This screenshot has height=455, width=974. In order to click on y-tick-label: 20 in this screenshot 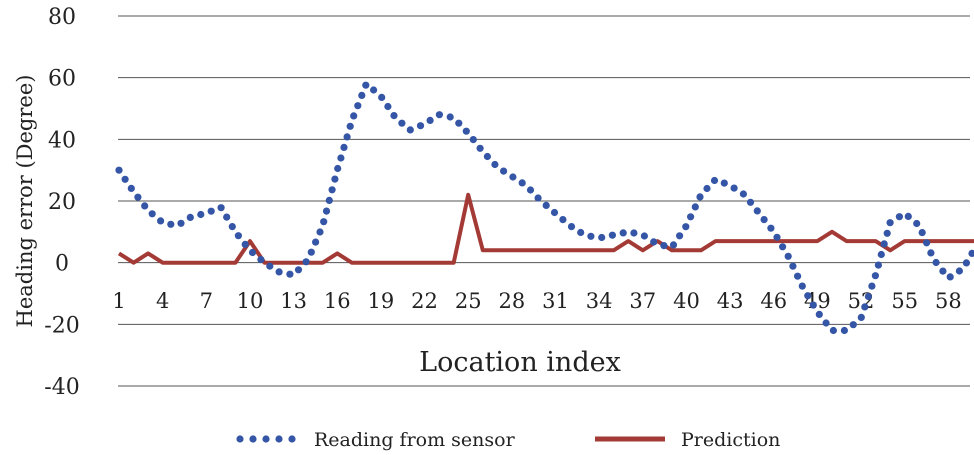, I will do `click(62, 202)`.